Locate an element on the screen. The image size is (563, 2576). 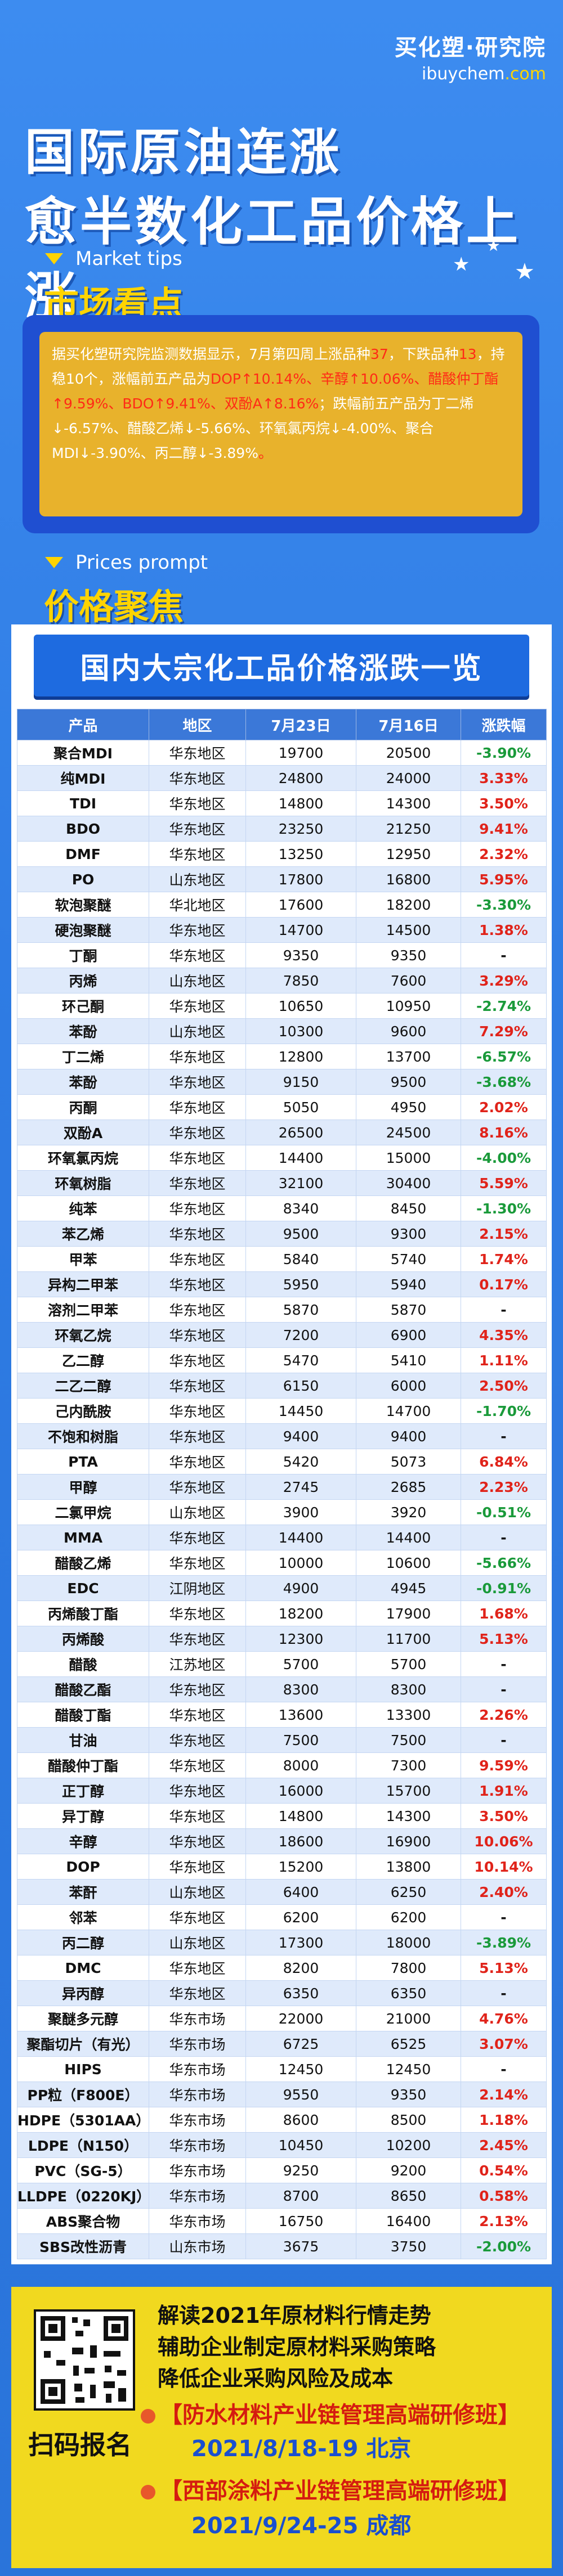
price-previous-cell: 6350 is located at coordinates (408, 1993).